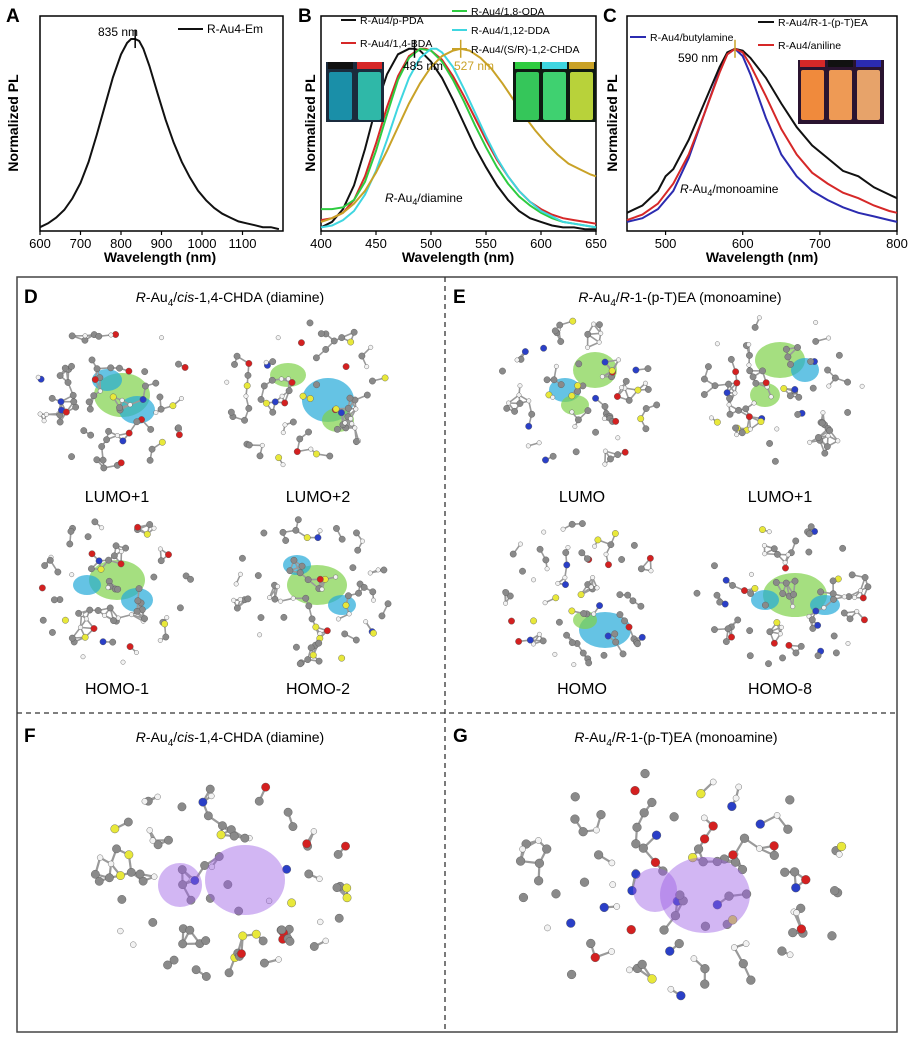 The image size is (909, 1041). Describe the element at coordinates (458, 257) in the screenshot. I see `x-axis-title-b: Wavelength (nm)` at that location.